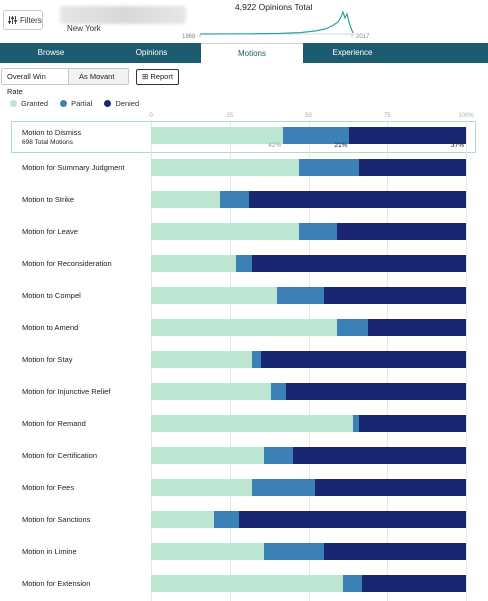 The height and width of the screenshot is (601, 488). Describe the element at coordinates (13, 103) in the screenshot. I see `granted-dot-icon` at that location.